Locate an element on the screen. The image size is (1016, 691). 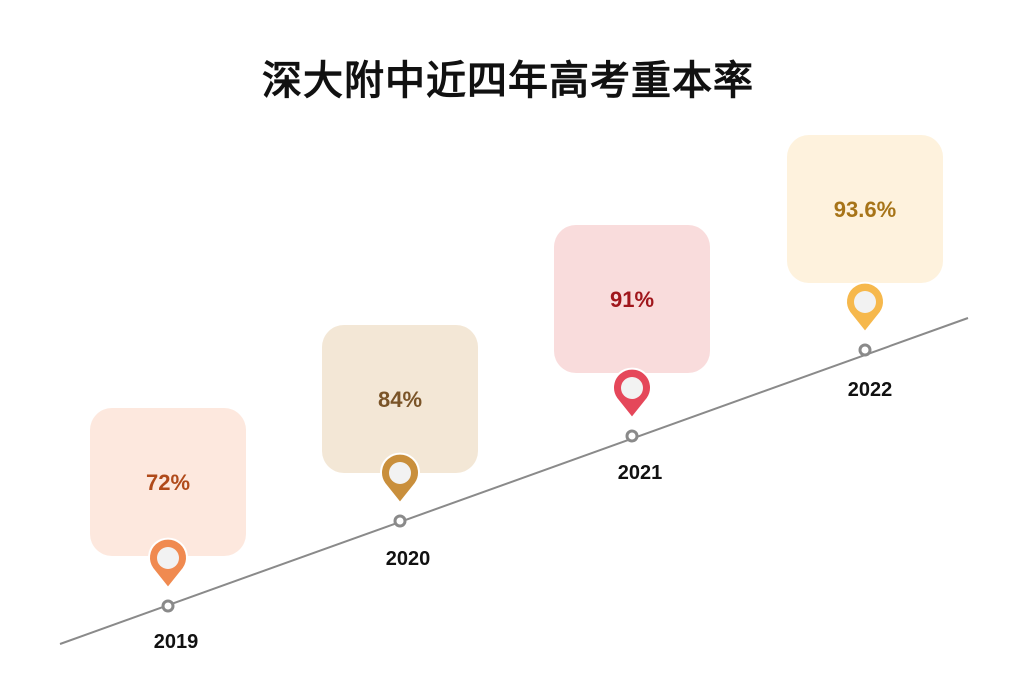
value-card-2021 is located at coordinates (632, 299).